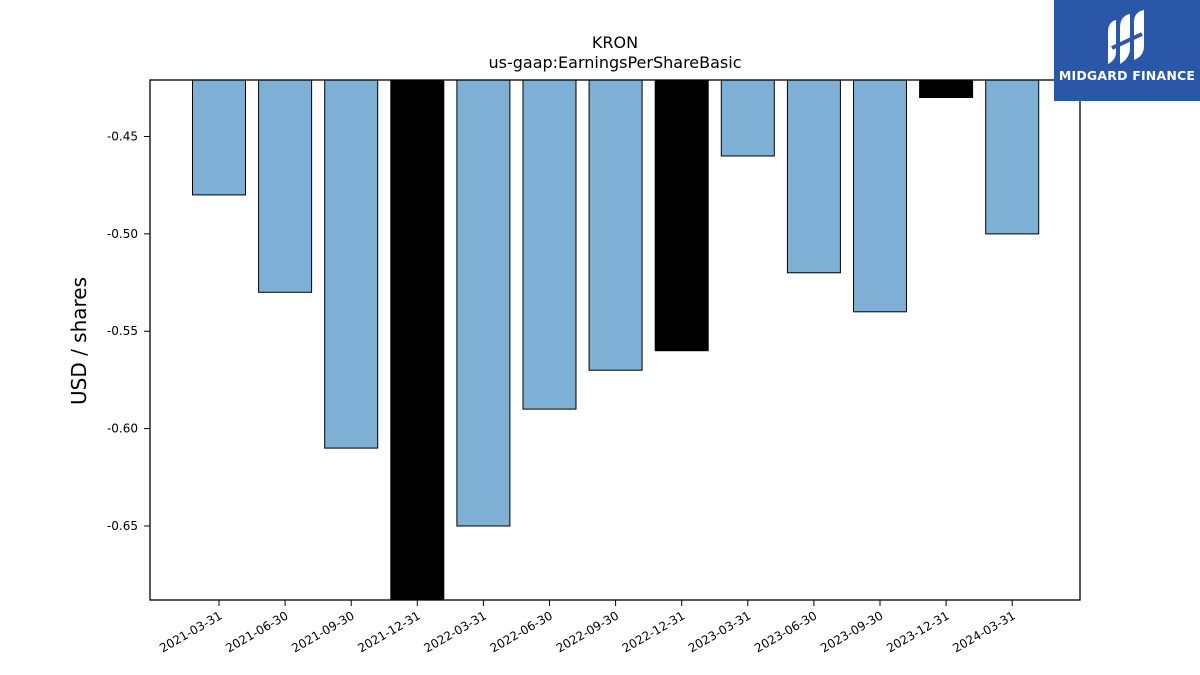 The width and height of the screenshot is (1200, 675). I want to click on brand-logo: MIDGARD FINANCE, so click(1127, 50).